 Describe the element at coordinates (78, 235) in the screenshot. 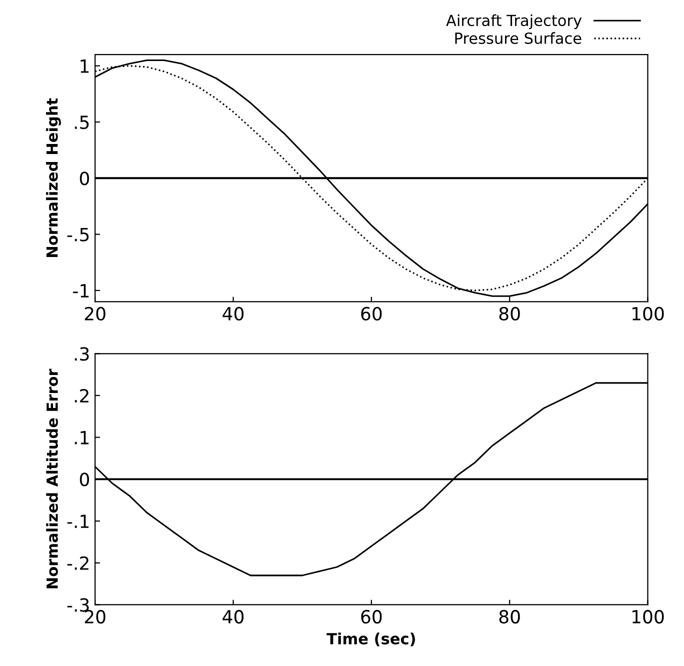

I see `y-tick-label: -.5` at that location.